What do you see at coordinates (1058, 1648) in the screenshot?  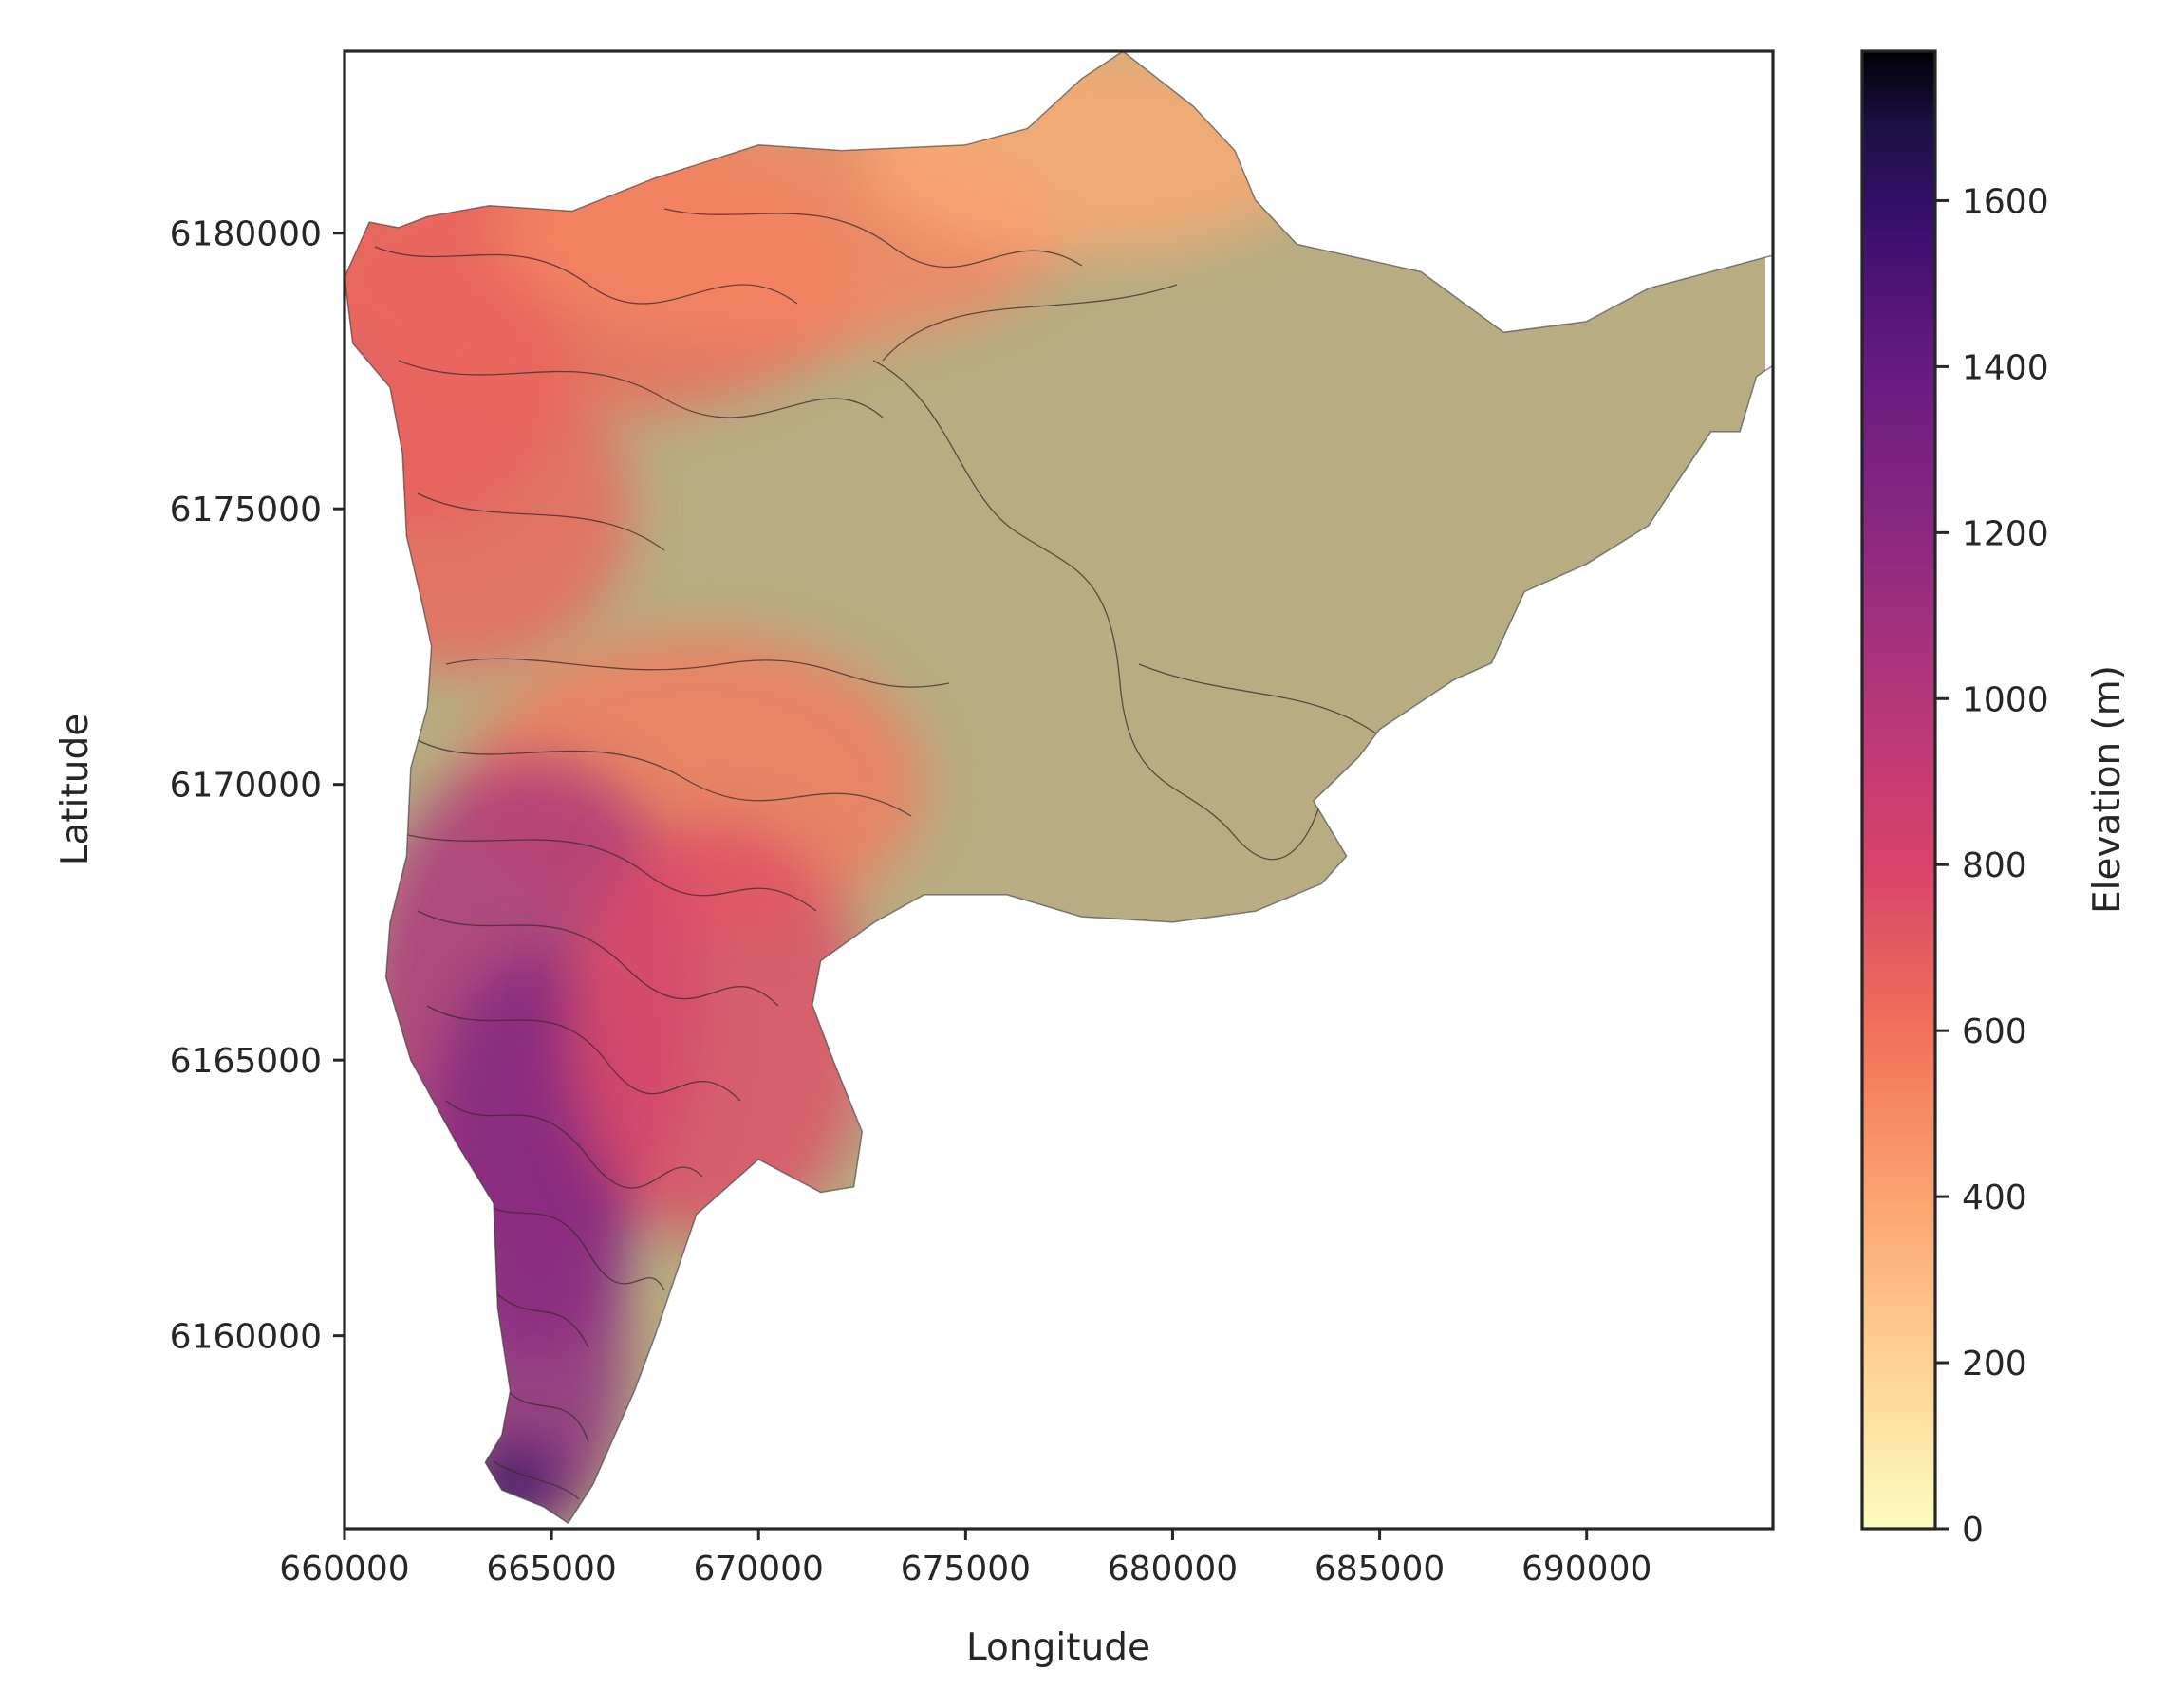 I see `x-axis-title: Longitude` at bounding box center [1058, 1648].